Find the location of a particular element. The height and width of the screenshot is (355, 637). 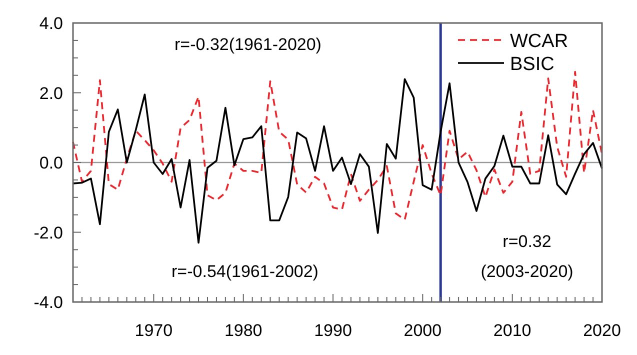

annotation: r=-0.32(1961-2020) is located at coordinates (248, 44).